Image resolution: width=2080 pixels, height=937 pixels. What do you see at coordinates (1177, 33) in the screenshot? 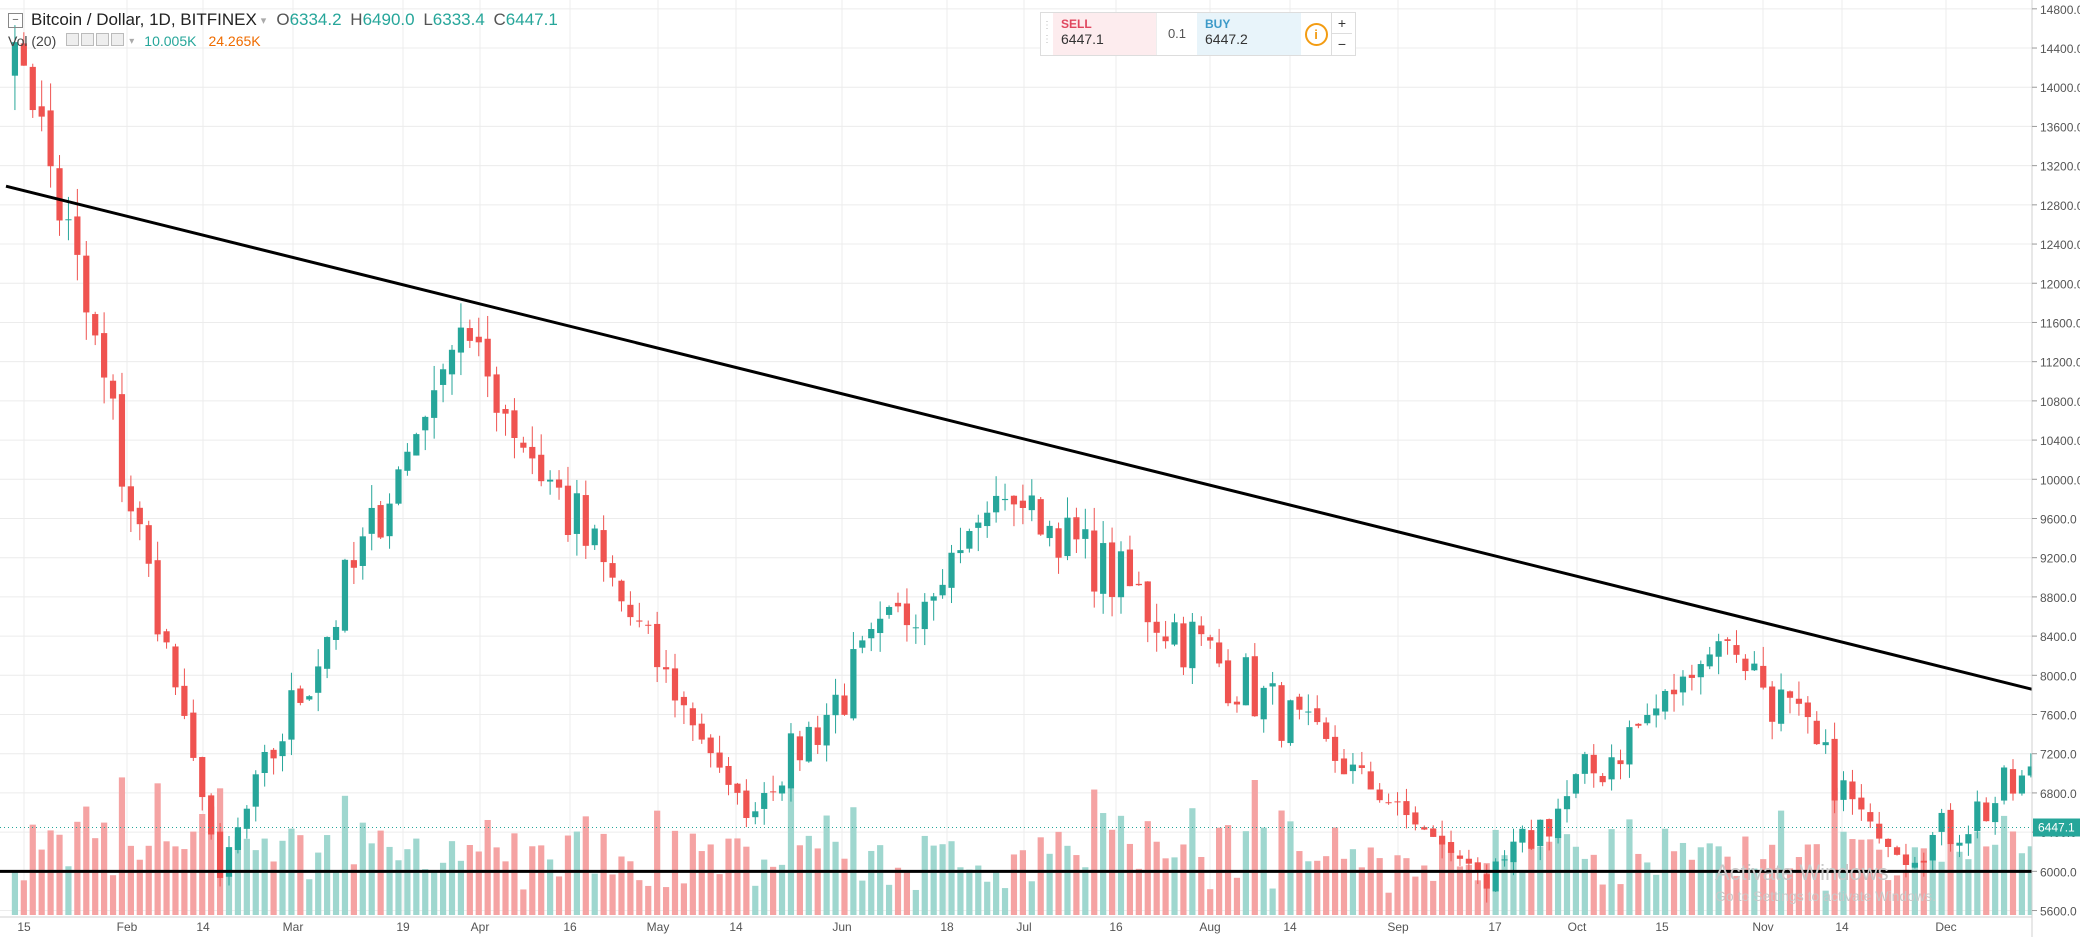
I see `quantity-field: 0.1` at bounding box center [1177, 33].